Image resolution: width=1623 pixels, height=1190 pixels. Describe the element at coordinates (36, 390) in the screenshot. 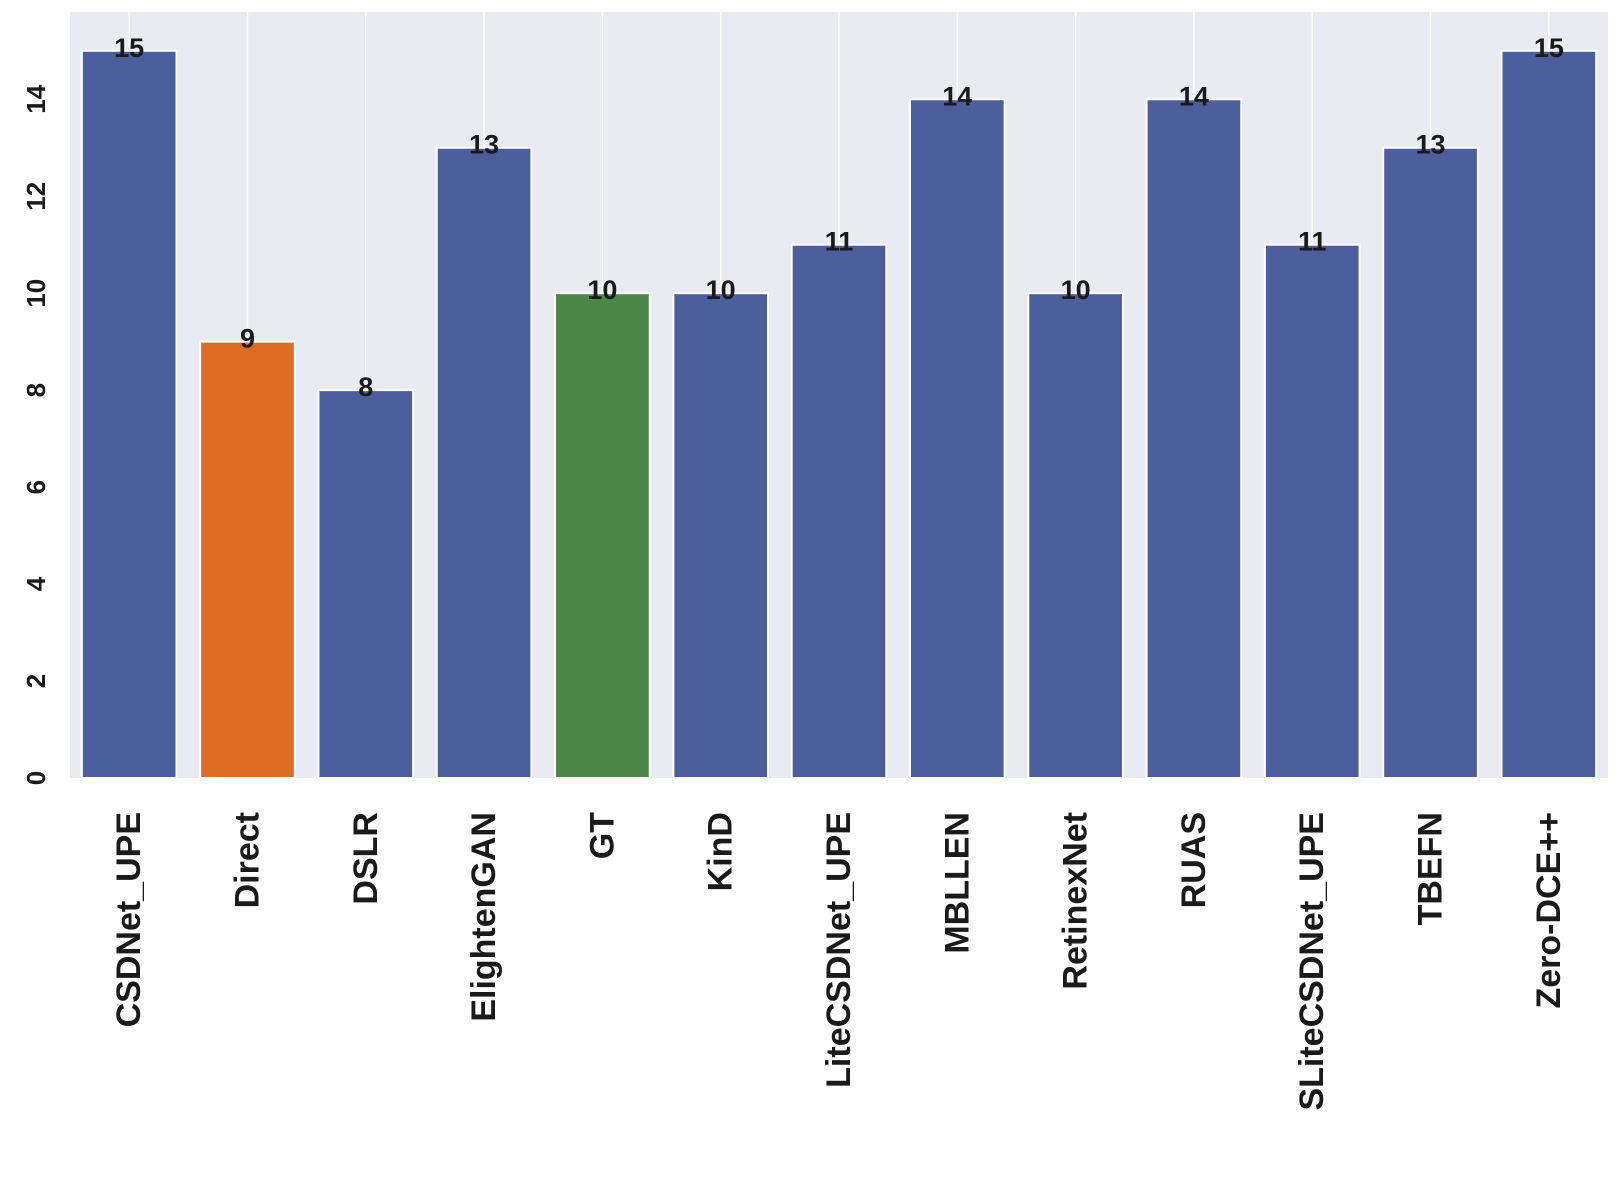

I see `y-tick-label: 8` at that location.